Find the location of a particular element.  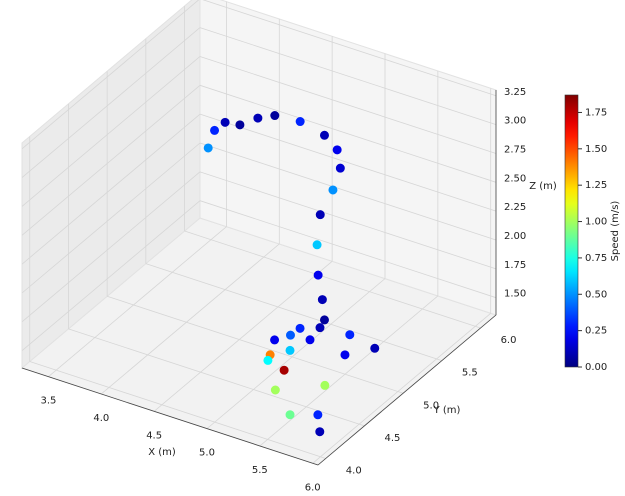

colorbar-tick-label: 1.75 is located at coordinates (596, 112).